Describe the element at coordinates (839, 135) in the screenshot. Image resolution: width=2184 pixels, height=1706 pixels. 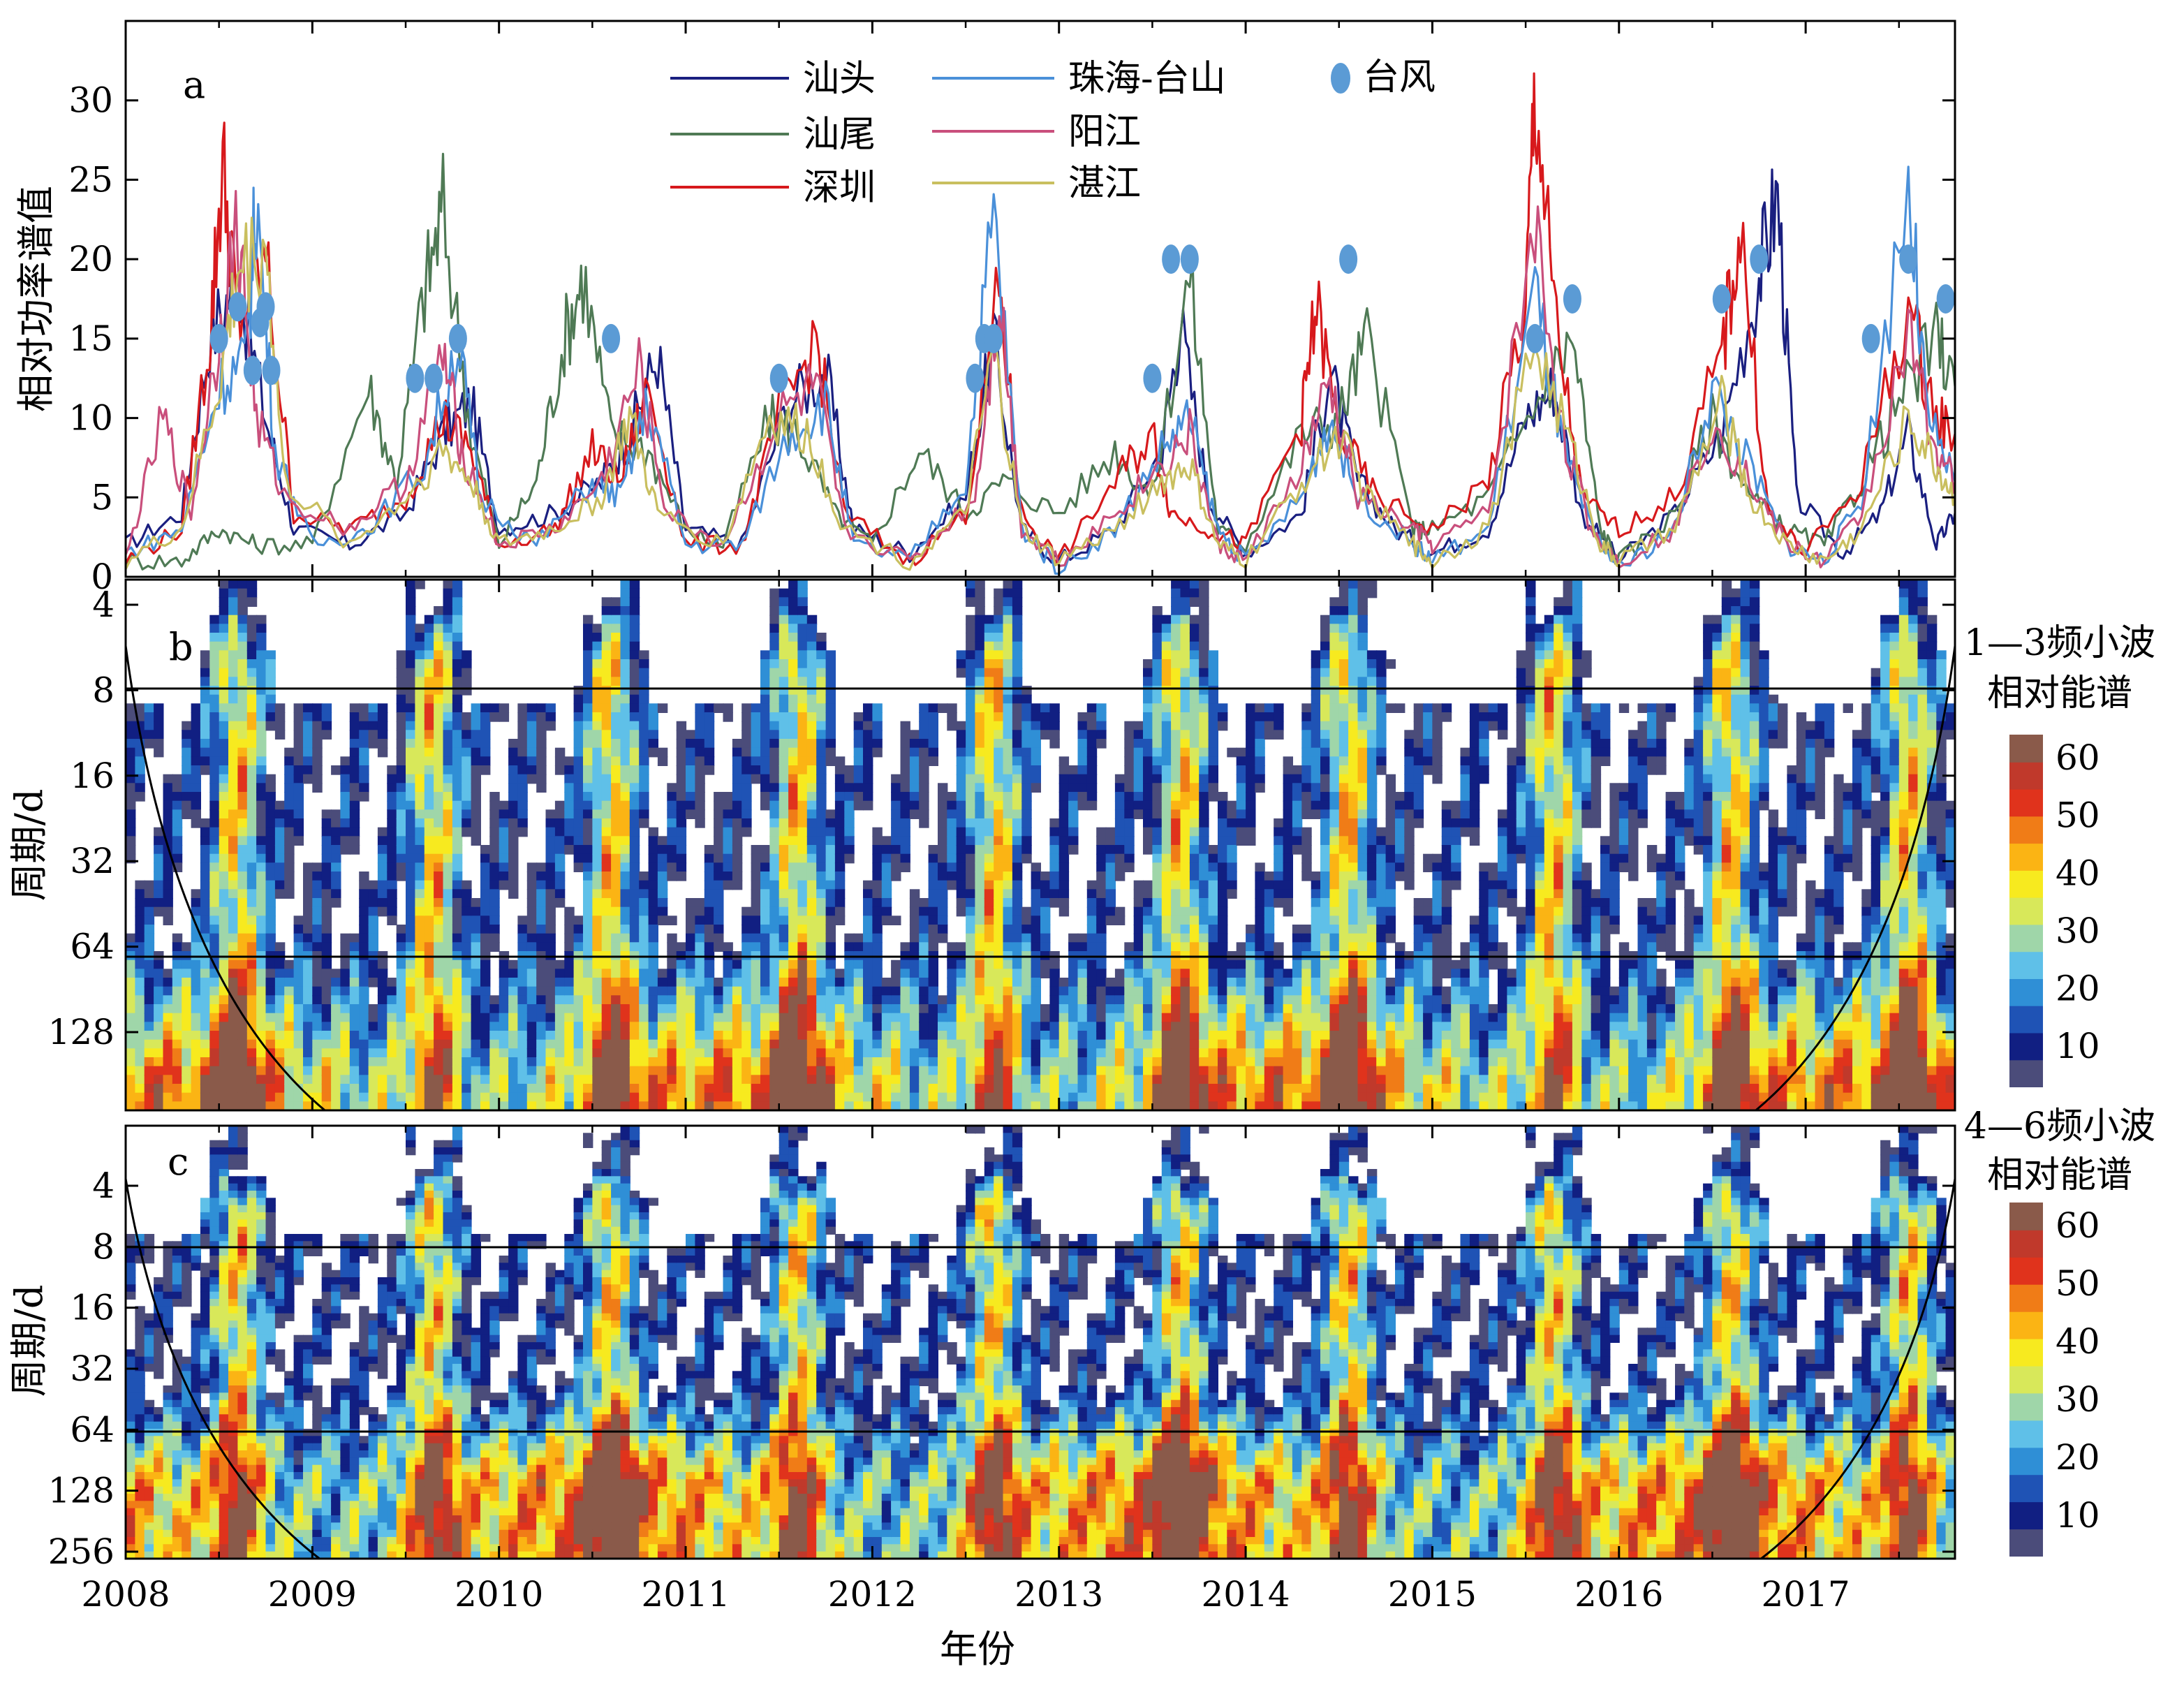
I see `legend-shanwei: 汕尾` at that location.